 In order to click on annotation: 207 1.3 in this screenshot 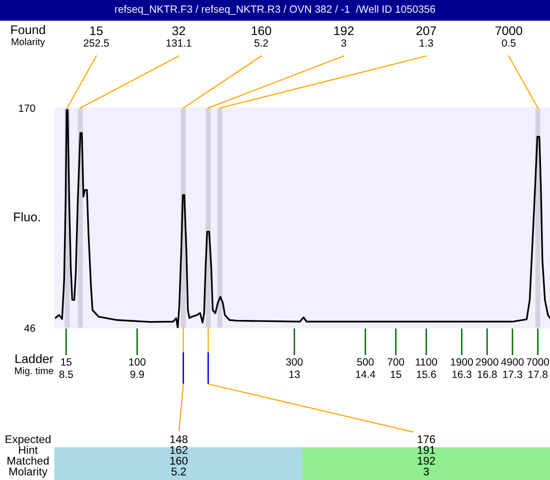, I will do `click(426, 36)`.